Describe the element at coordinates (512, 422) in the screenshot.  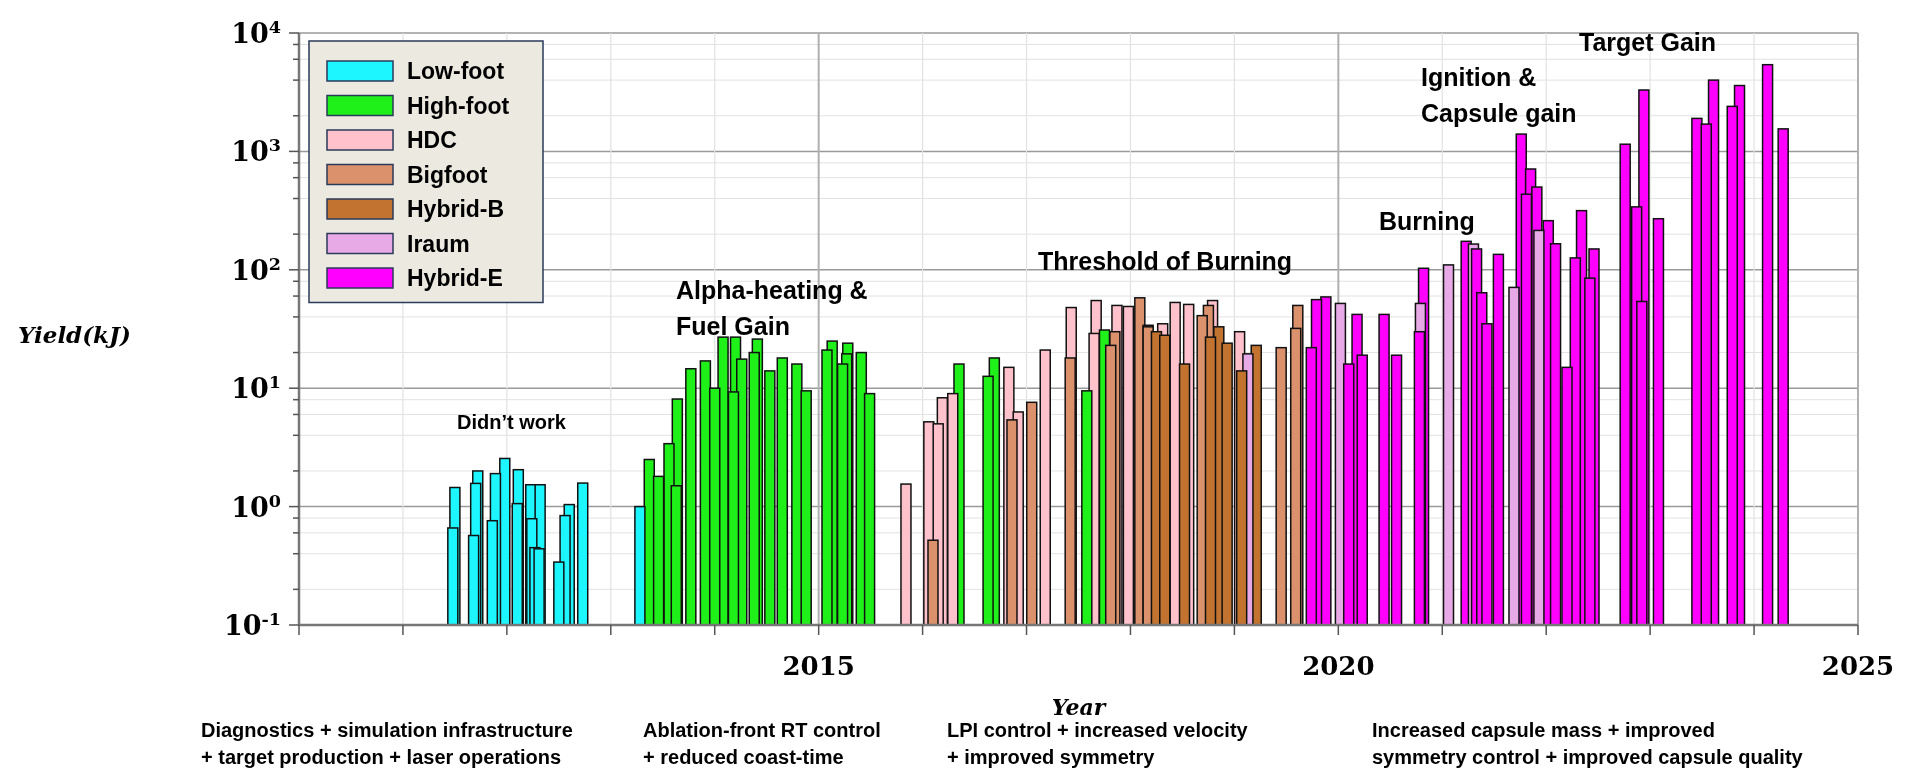
I see `annotation: Didn’t work` at that location.